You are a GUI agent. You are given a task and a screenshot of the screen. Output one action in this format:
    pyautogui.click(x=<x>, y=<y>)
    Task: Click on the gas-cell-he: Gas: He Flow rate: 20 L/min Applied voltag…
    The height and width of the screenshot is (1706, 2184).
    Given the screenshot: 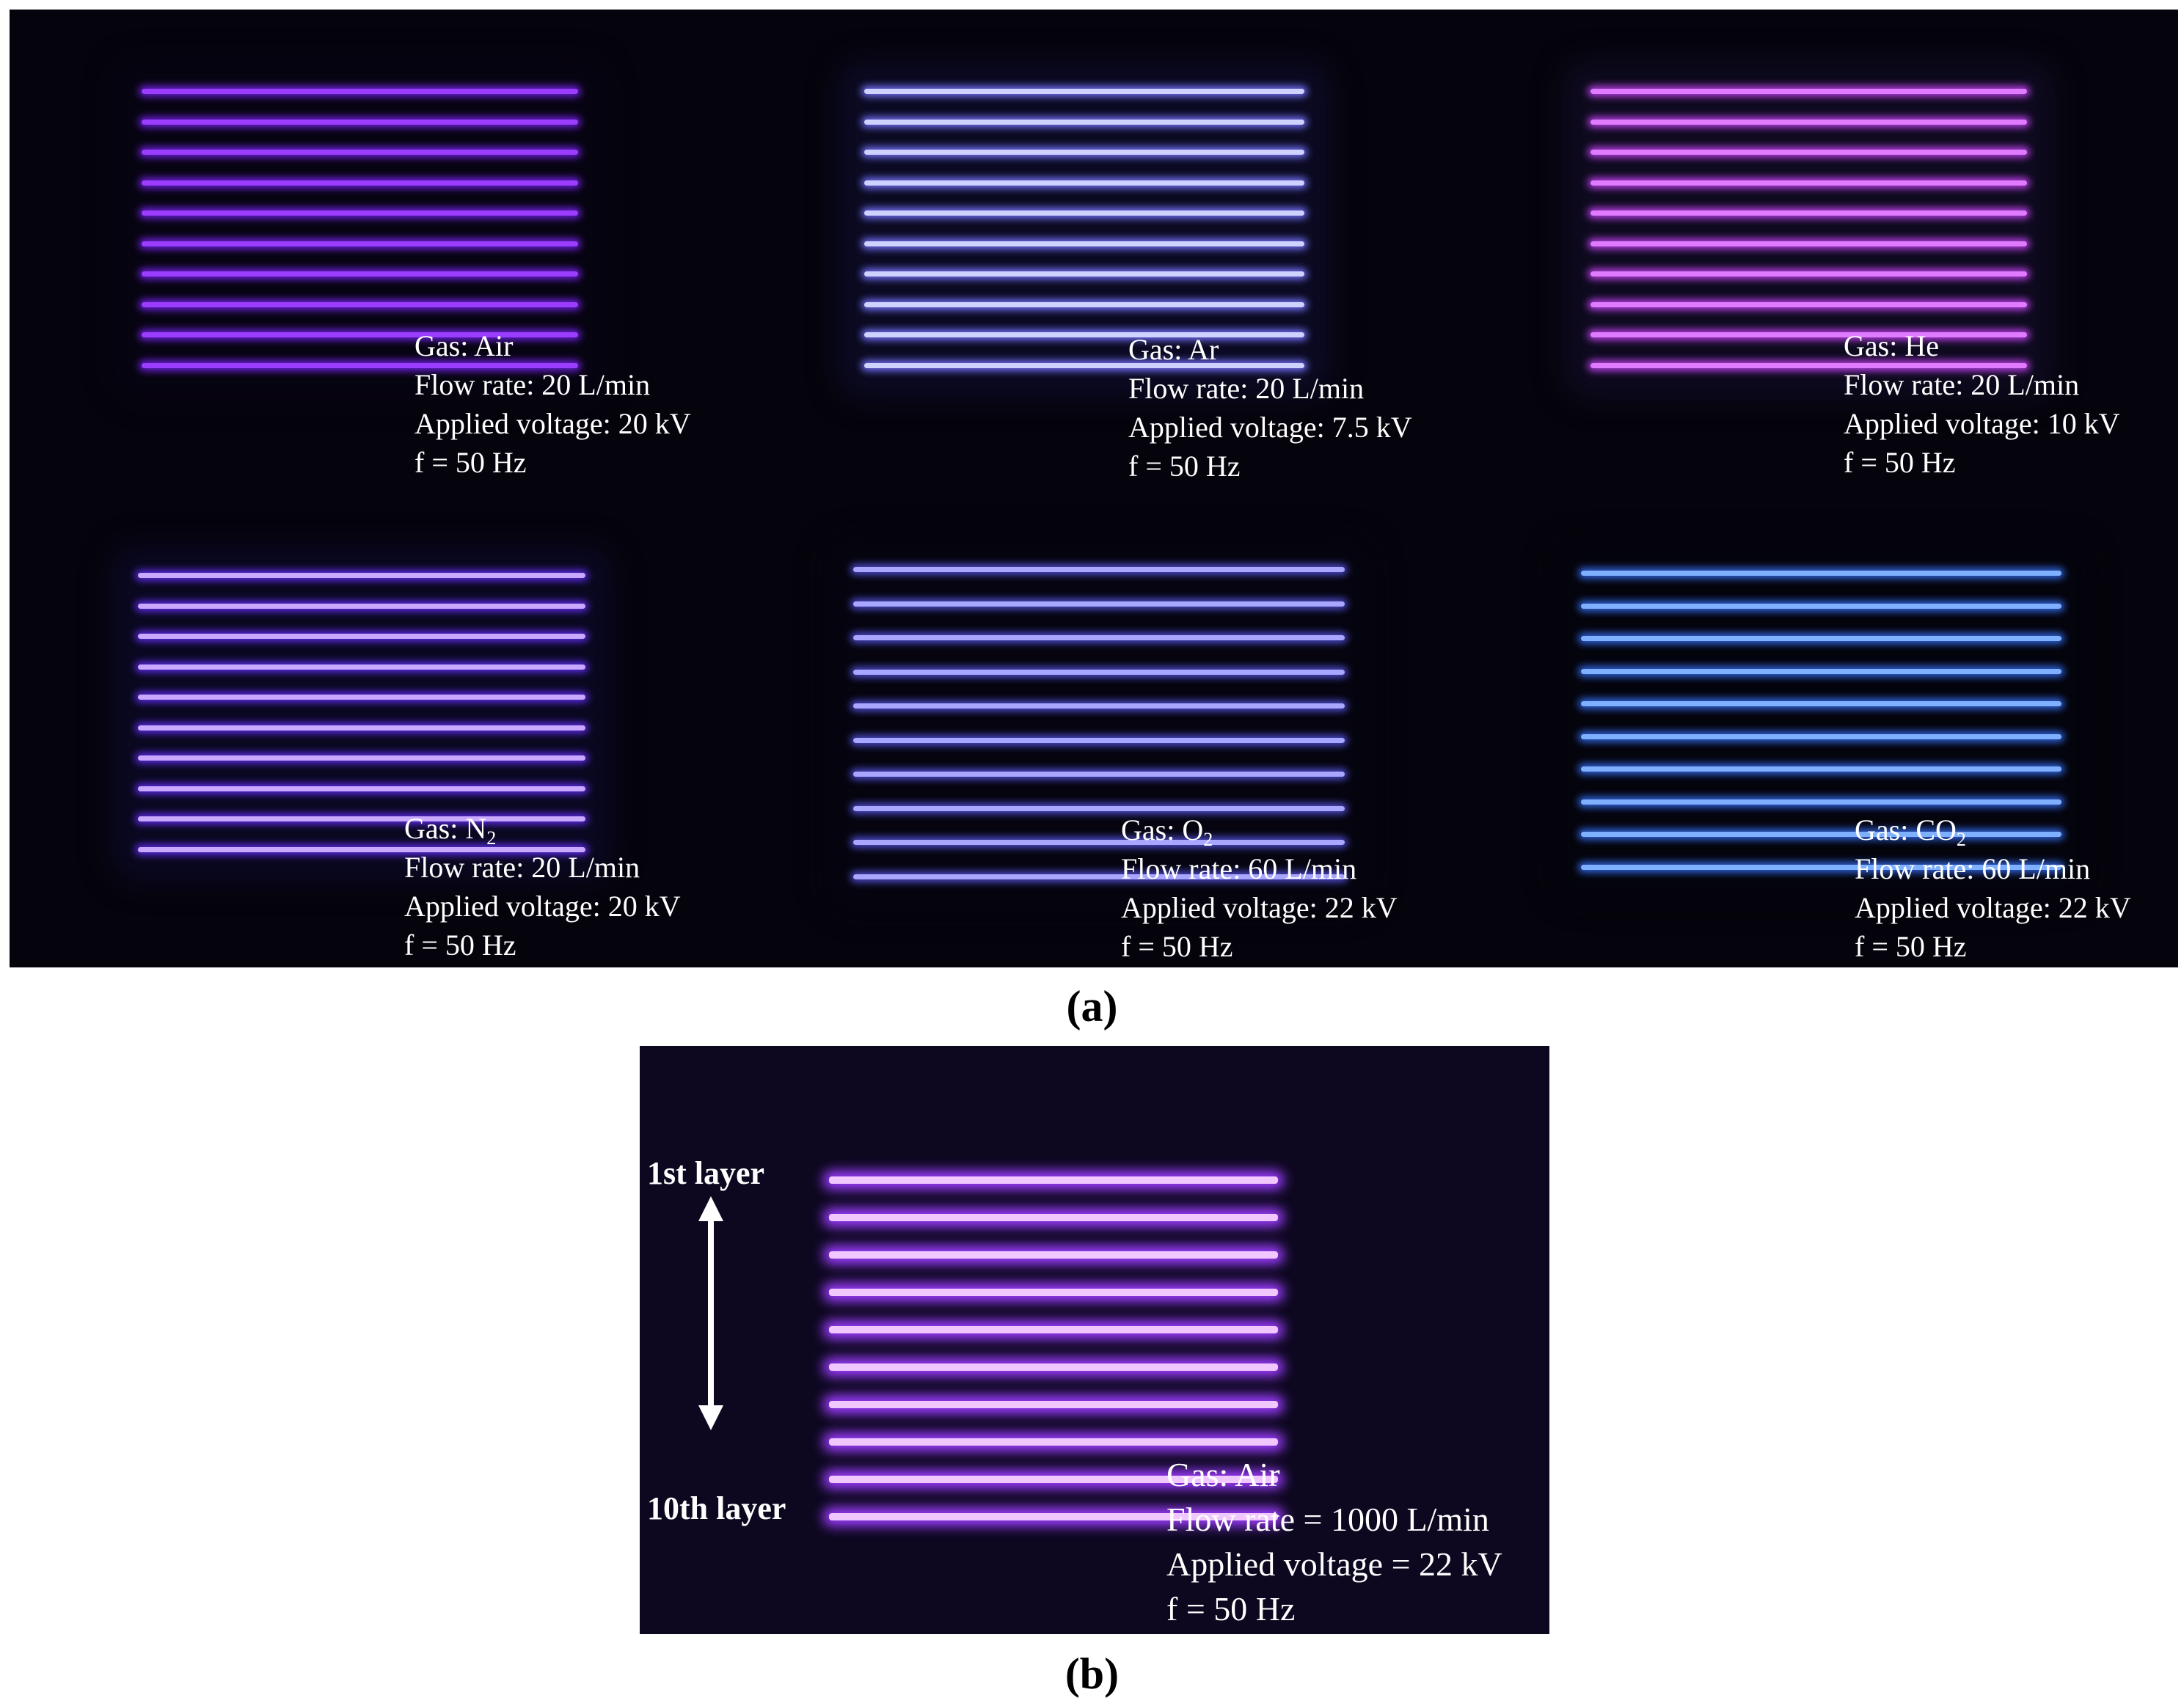 What is the action you would take?
    pyautogui.click(x=1816, y=252)
    